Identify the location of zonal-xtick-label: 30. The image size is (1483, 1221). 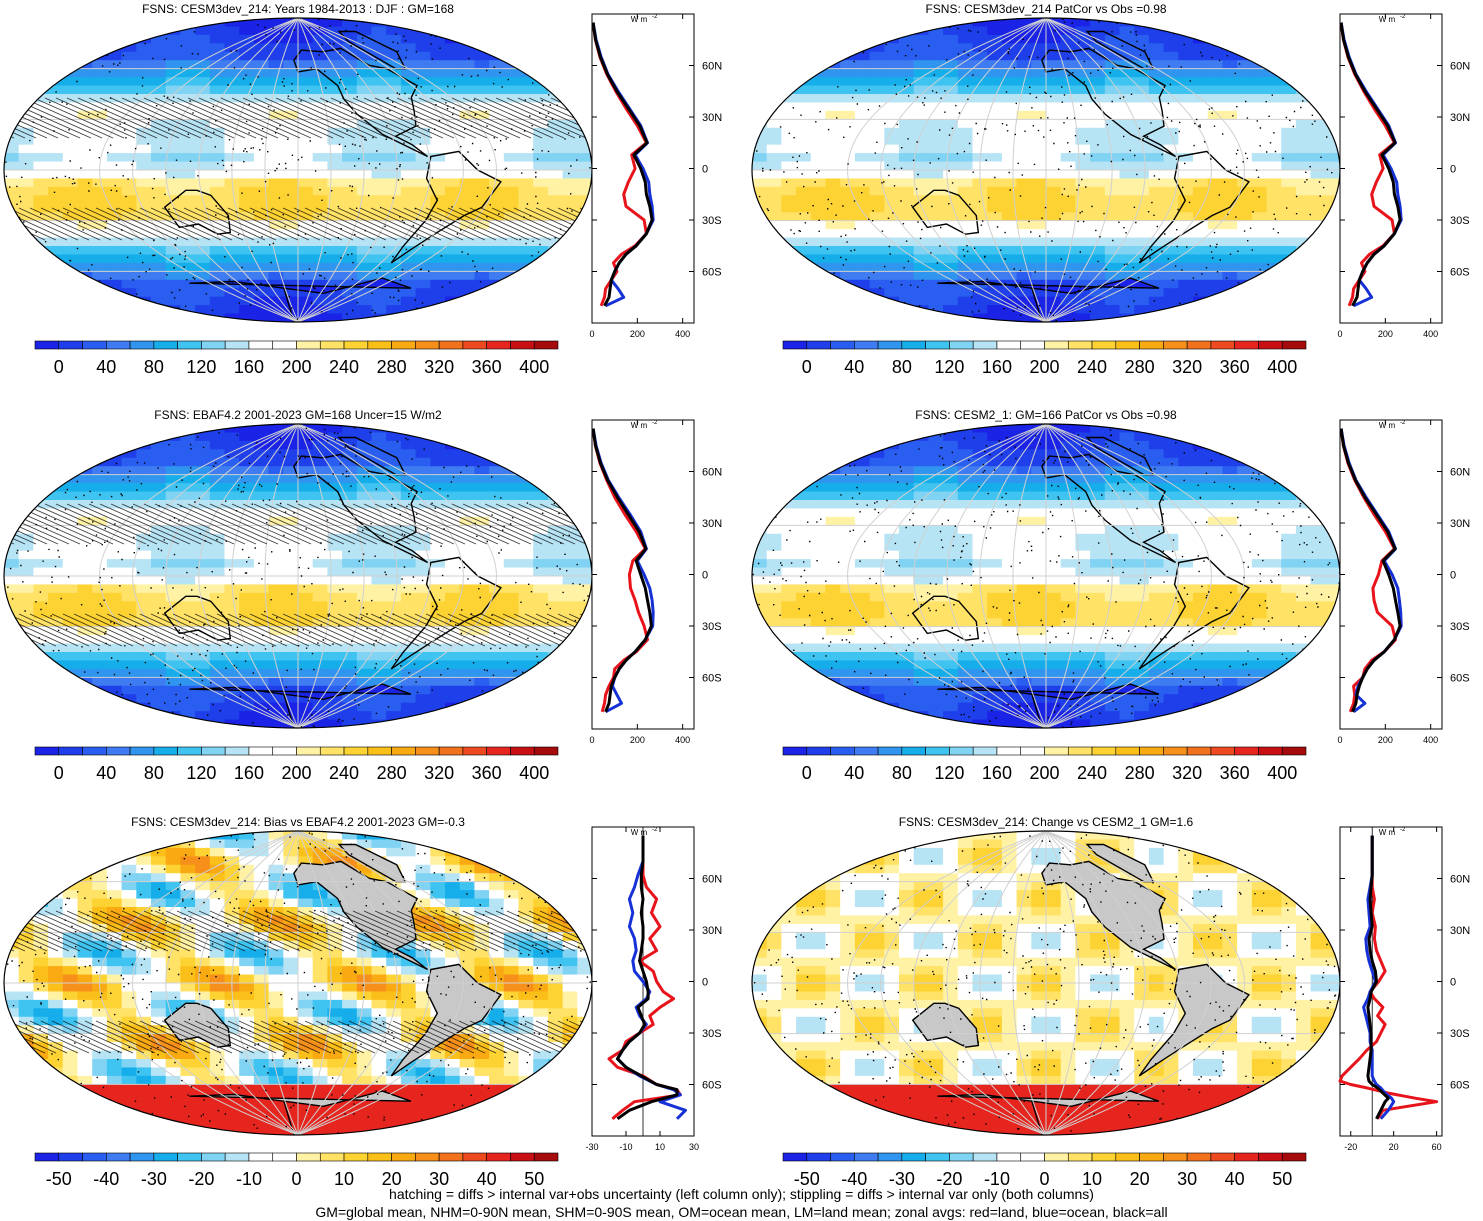
(694, 1147).